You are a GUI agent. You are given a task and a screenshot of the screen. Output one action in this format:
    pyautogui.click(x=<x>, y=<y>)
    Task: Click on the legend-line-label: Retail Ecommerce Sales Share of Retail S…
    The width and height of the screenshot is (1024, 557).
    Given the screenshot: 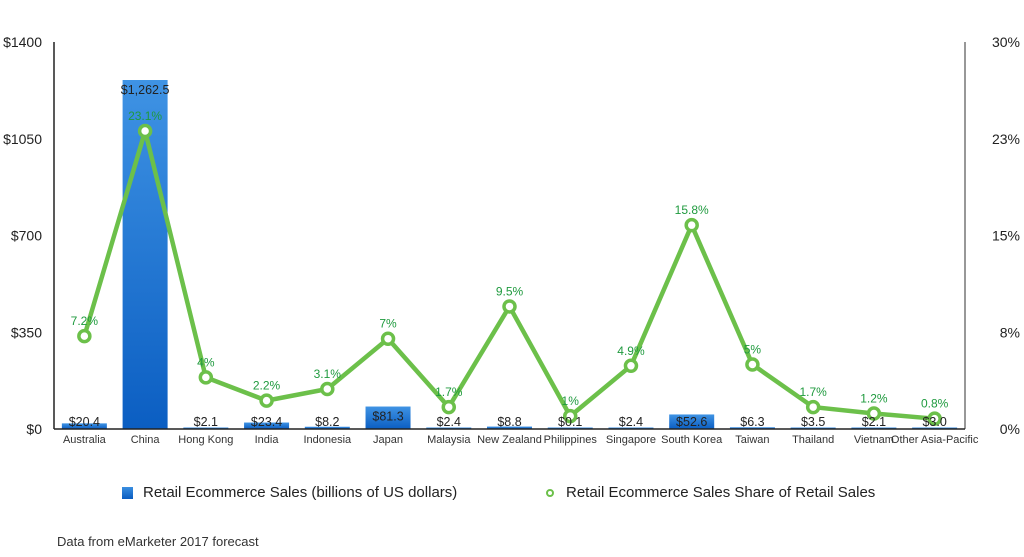 What is the action you would take?
    pyautogui.click(x=721, y=492)
    